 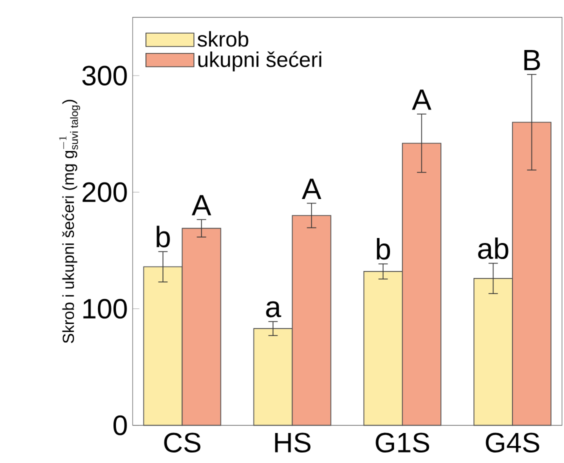 What do you see at coordinates (292, 442) in the screenshot?
I see `x-tick-label: HS` at bounding box center [292, 442].